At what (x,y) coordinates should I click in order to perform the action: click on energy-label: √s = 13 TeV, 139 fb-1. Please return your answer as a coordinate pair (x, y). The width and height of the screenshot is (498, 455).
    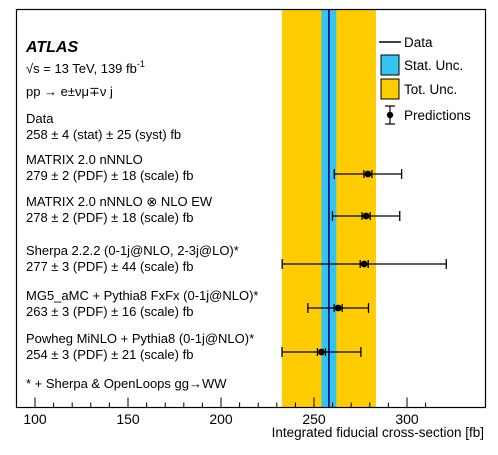
    Looking at the image, I should click on (85, 67).